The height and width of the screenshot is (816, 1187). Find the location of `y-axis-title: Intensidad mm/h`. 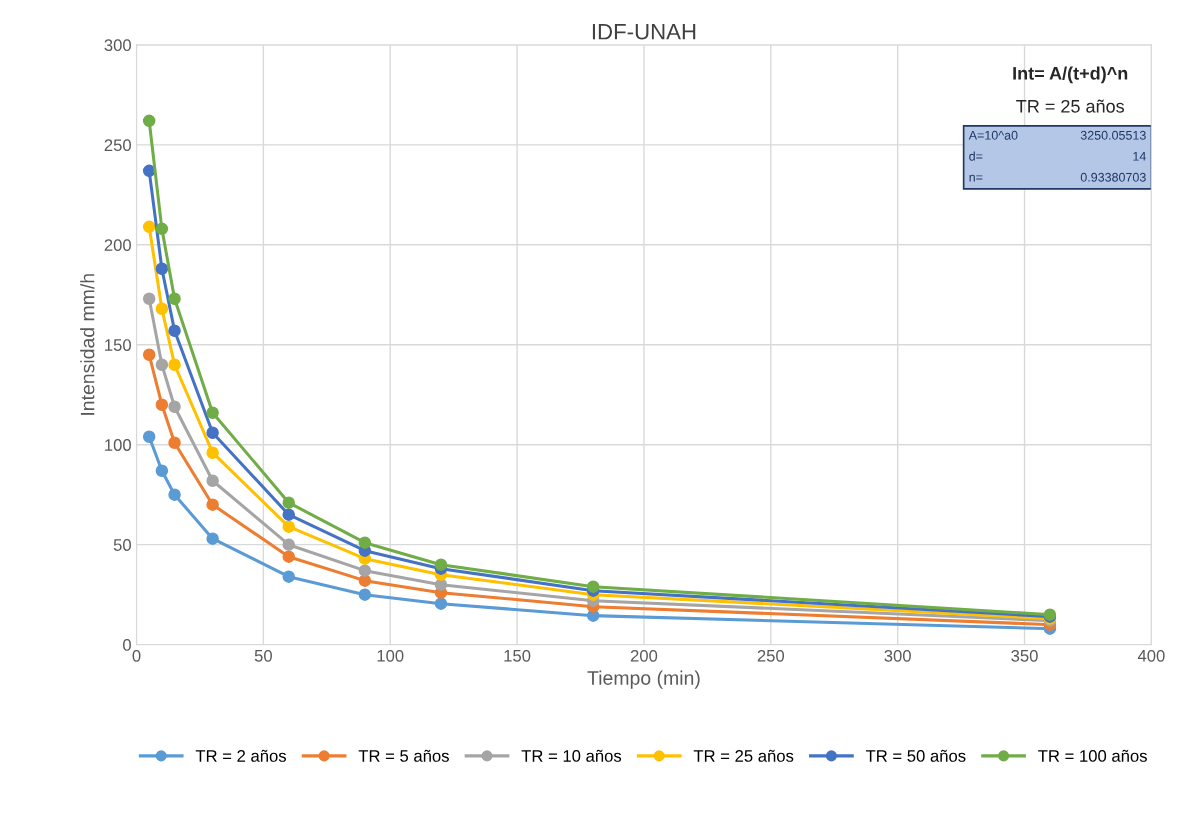

y-axis-title: Intensidad mm/h is located at coordinates (87, 344).